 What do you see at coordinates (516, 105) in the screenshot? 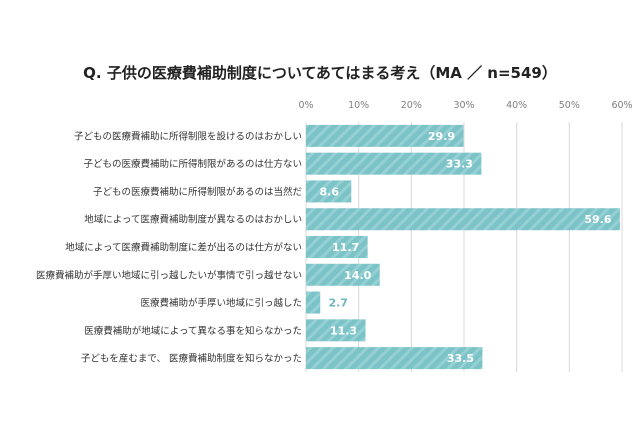
I see `x-tick-label: 40%` at bounding box center [516, 105].